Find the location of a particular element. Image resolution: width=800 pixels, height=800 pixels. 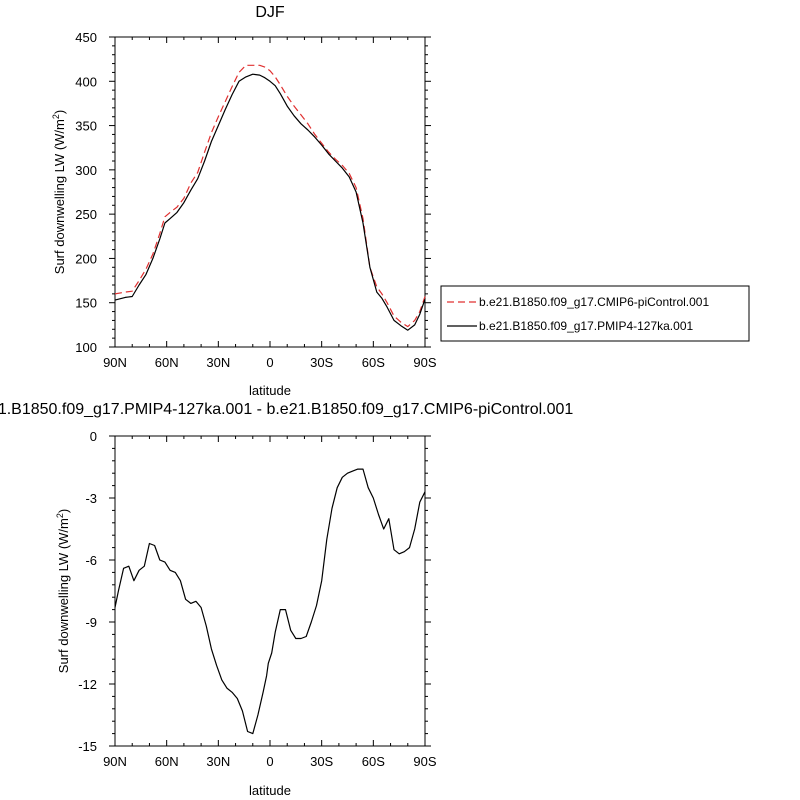

top-x-axis-label: latitude is located at coordinates (270, 390).